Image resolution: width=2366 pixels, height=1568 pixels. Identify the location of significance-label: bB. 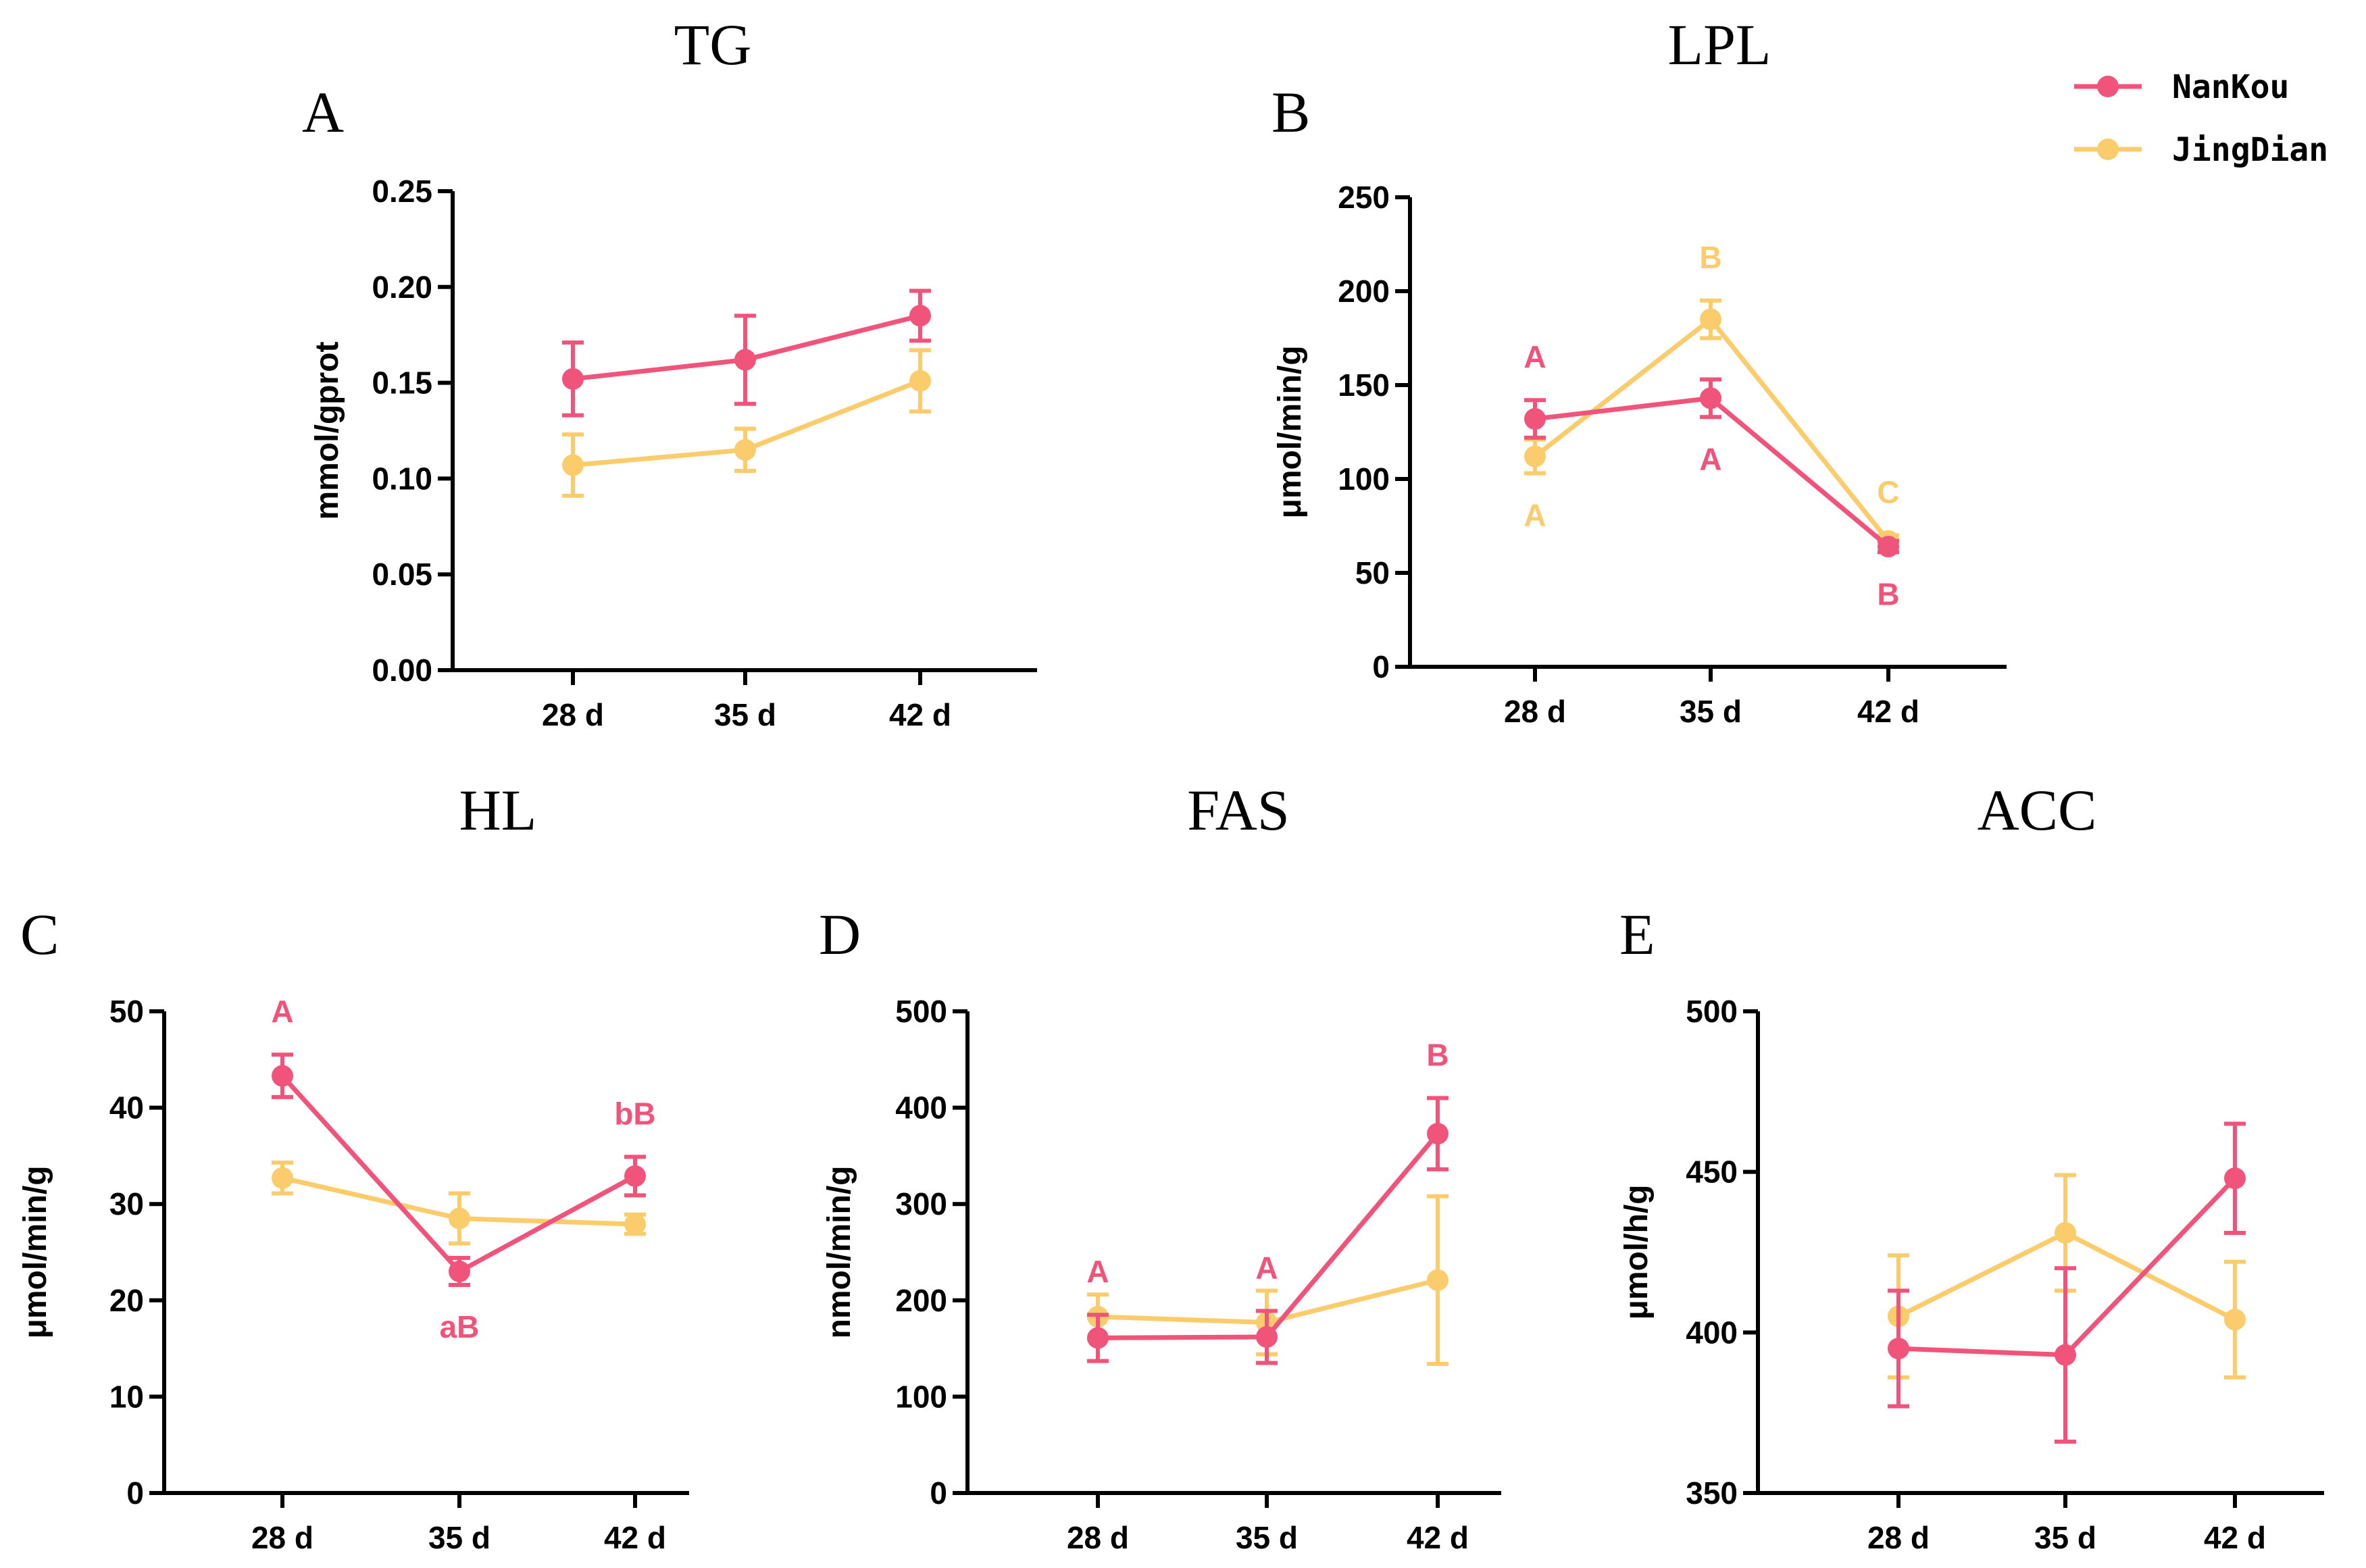
(635, 1113).